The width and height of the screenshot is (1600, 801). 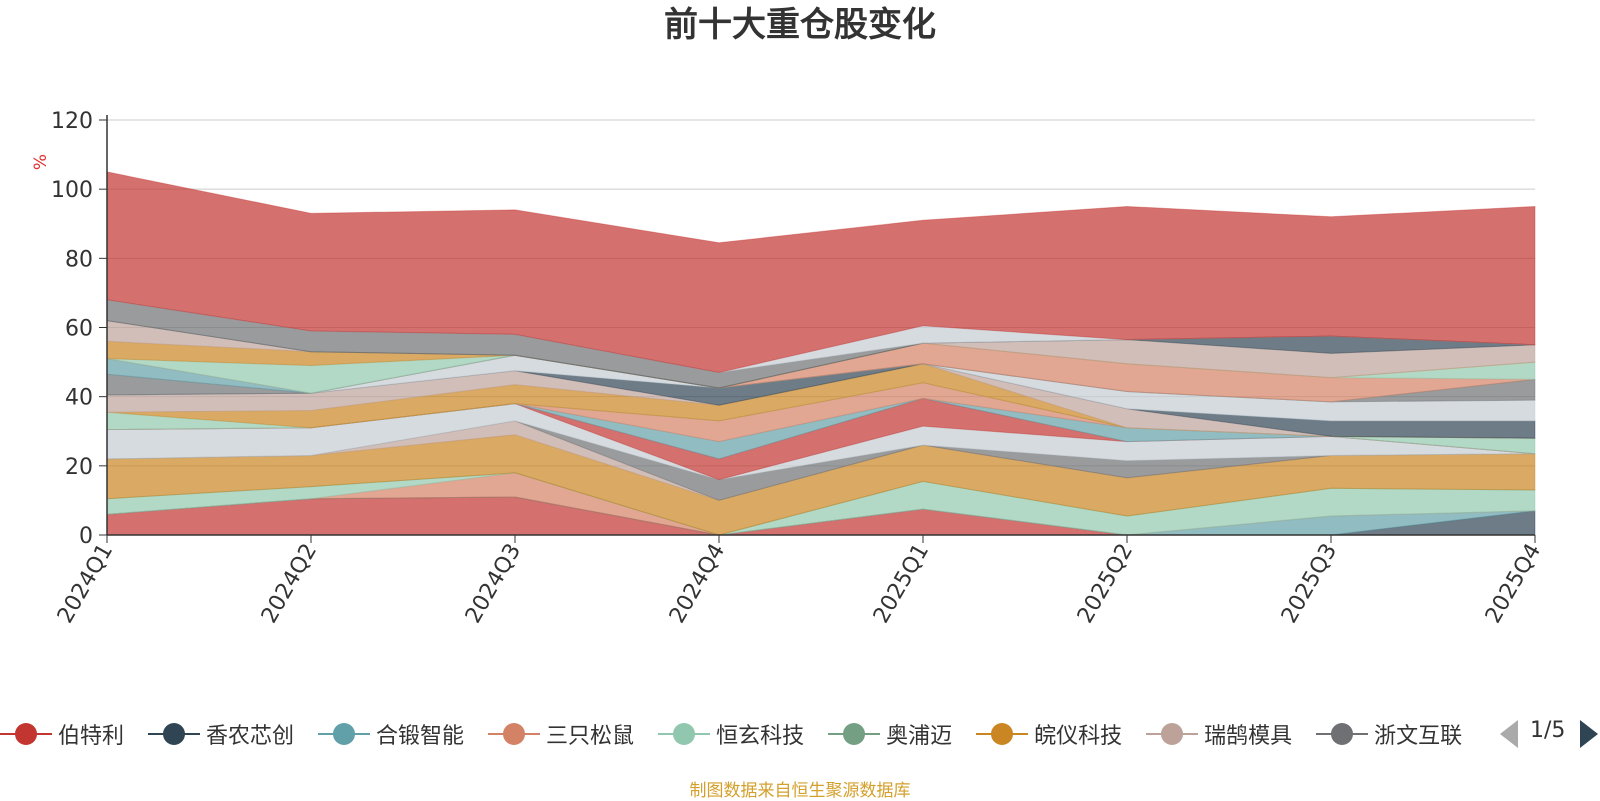 I want to click on y-tick-label: 40, so click(x=79, y=398).